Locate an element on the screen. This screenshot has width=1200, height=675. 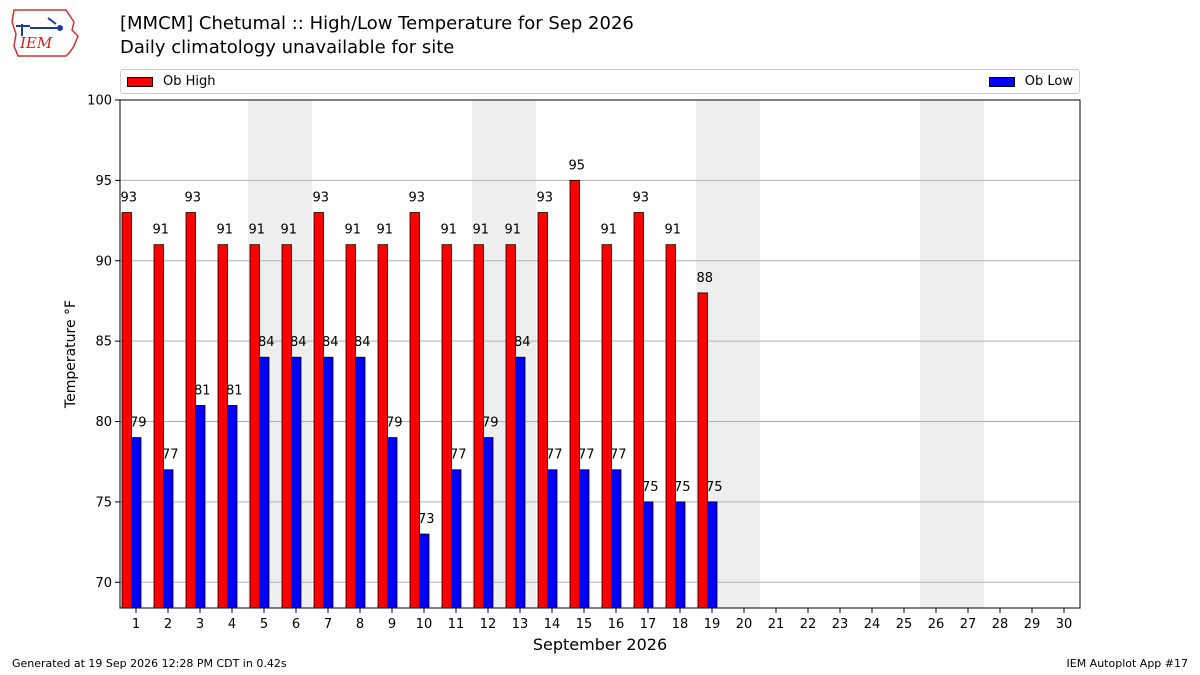
y-tick-label: 95 is located at coordinates (103, 181).